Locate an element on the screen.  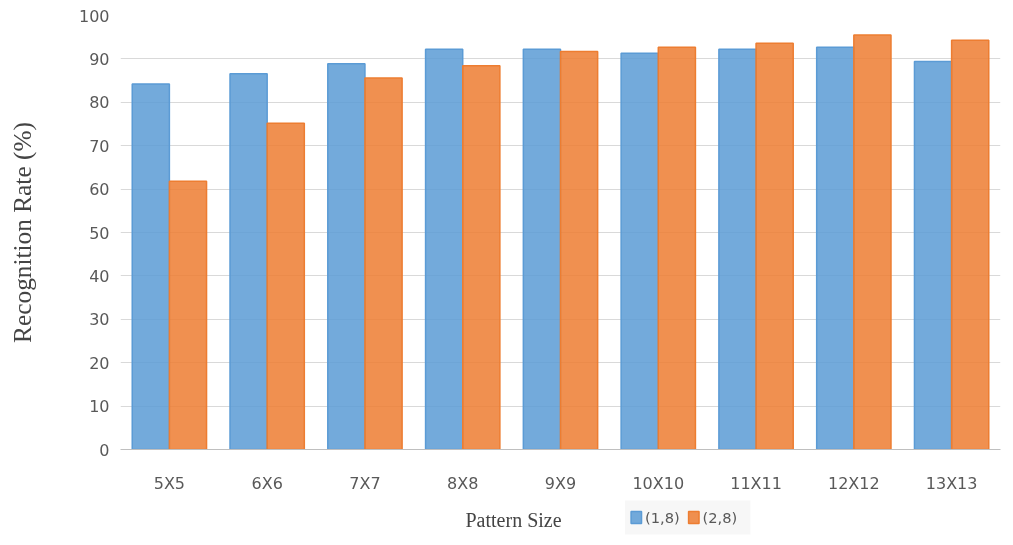
x-axis-title: Pattern Size is located at coordinates (513, 519).